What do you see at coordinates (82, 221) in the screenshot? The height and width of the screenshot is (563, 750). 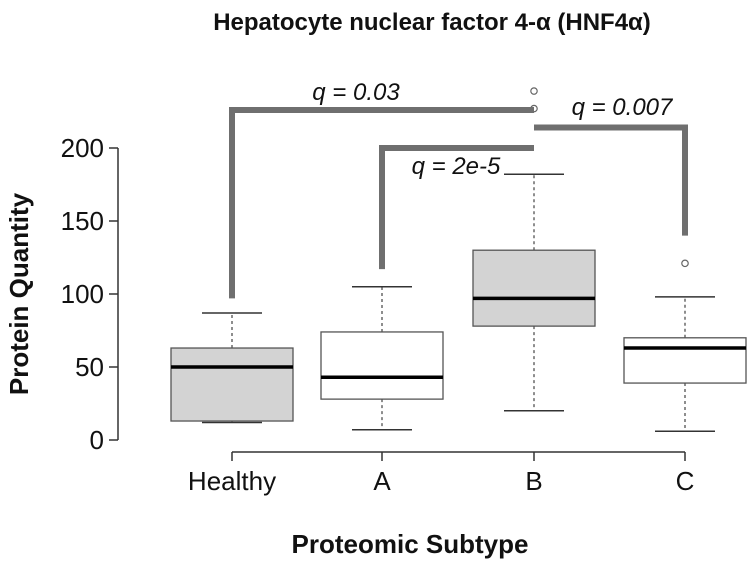 I see `y-tick-label: 150` at bounding box center [82, 221].